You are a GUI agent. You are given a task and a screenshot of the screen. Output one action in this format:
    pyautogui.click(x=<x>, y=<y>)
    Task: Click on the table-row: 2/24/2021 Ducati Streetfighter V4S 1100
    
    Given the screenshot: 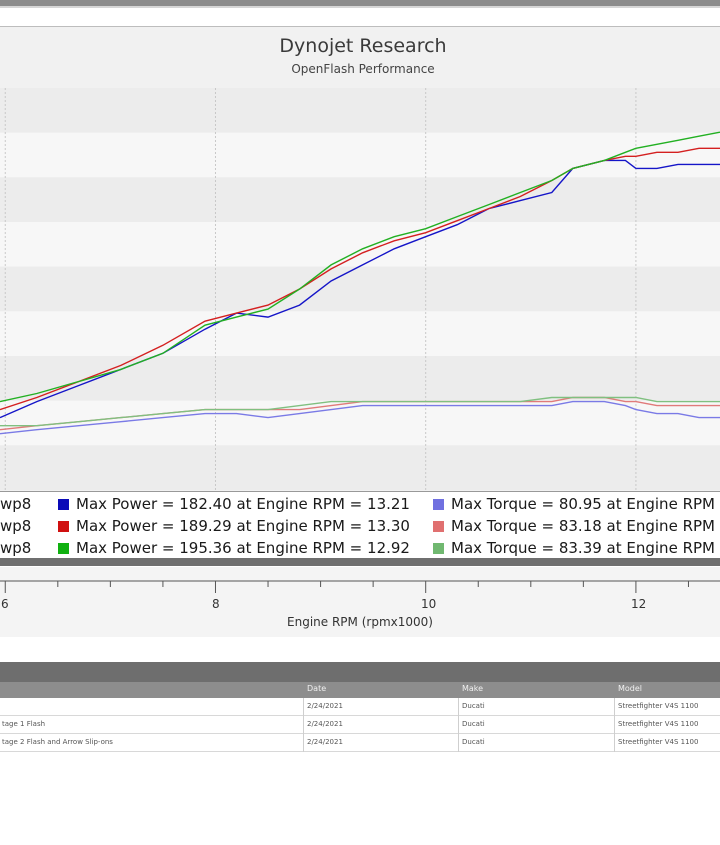 What is the action you would take?
    pyautogui.click(x=360, y=707)
    